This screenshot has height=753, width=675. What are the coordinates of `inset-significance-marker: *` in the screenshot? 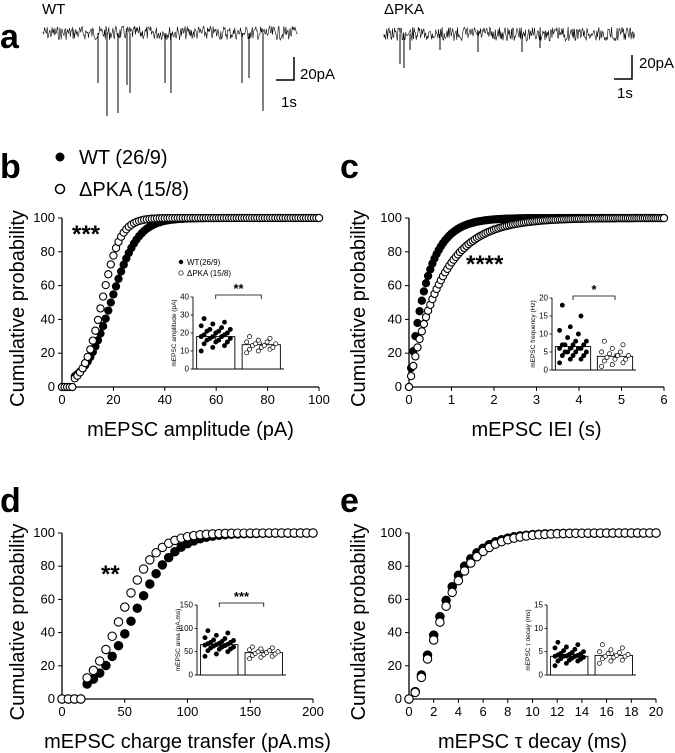 It's located at (594, 289).